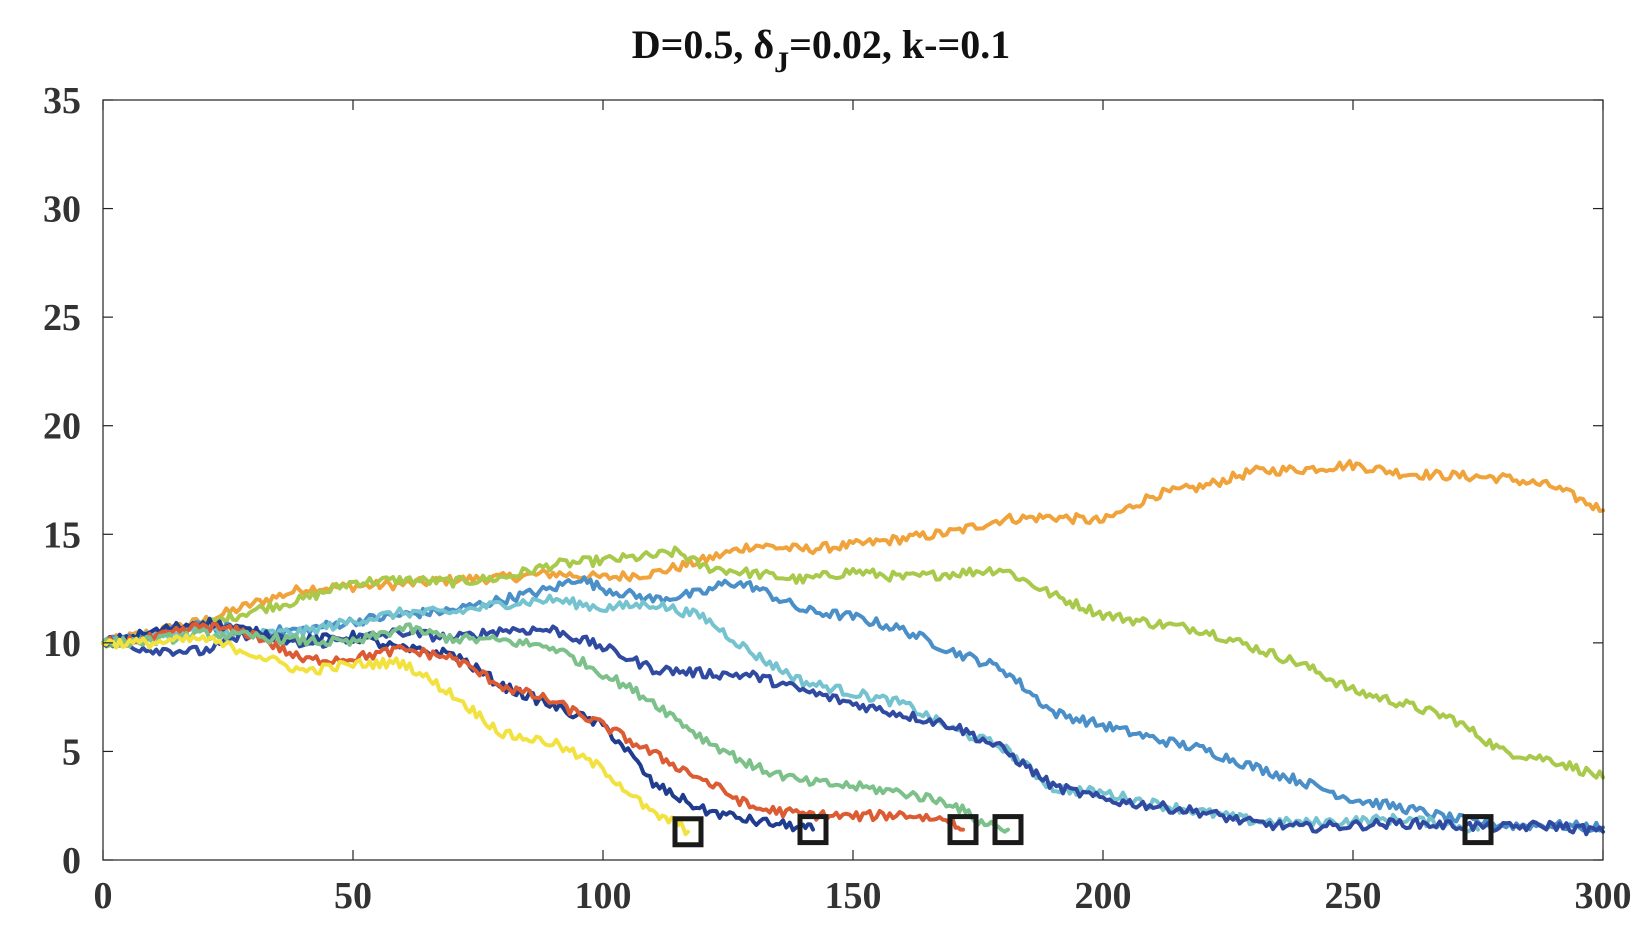  What do you see at coordinates (62, 101) in the screenshot?
I see `y-tick-label: 35` at bounding box center [62, 101].